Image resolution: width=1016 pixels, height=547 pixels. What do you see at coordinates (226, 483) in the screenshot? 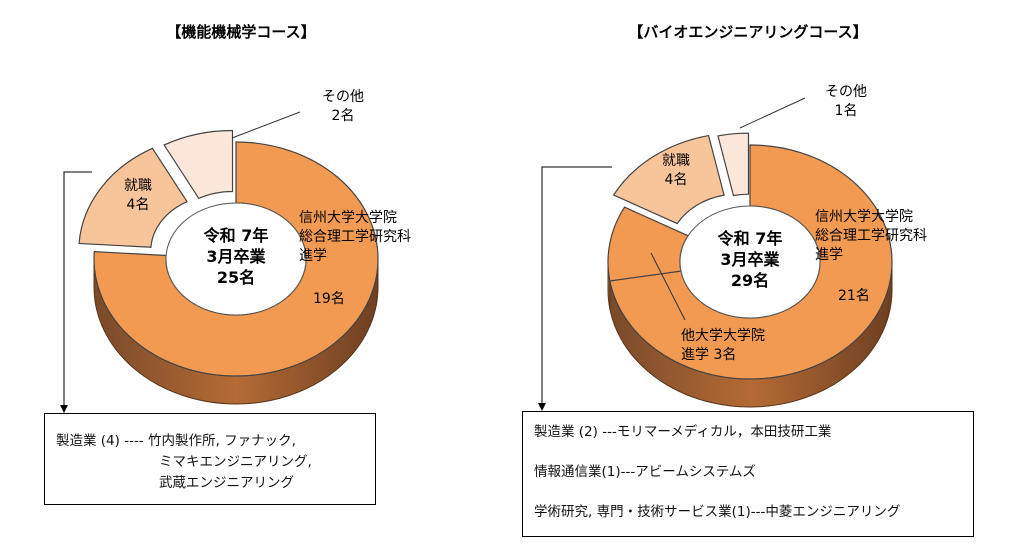
I see `note-left-line-3: 武蔵エンジニアリング` at bounding box center [226, 483].